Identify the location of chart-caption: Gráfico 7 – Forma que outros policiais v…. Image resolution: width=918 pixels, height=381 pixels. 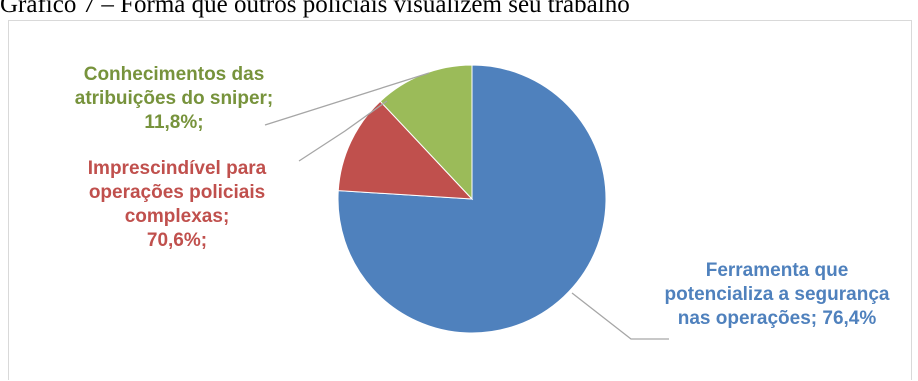
(315, 9).